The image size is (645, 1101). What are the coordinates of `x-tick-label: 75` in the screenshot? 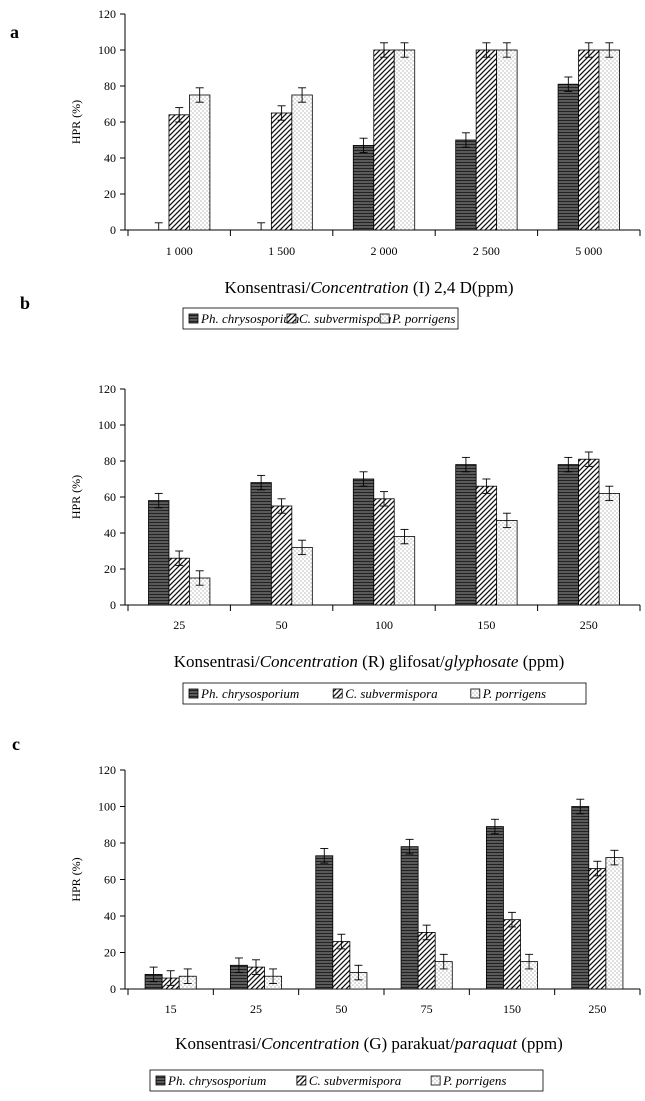 It's located at (427, 1009).